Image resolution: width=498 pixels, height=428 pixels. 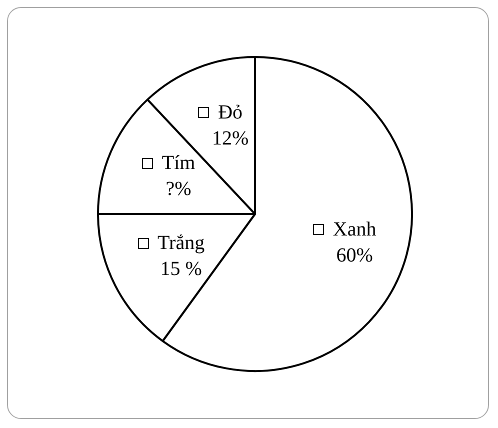 What do you see at coordinates (181, 269) in the screenshot?
I see `data-label: 15 %` at bounding box center [181, 269].